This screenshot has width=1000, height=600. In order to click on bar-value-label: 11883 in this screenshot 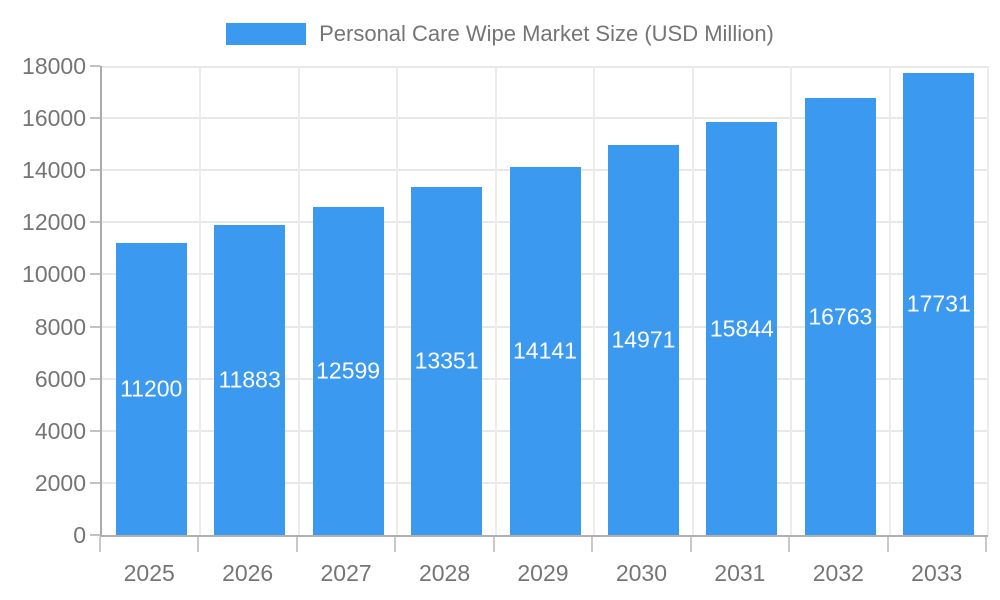, I will do `click(249, 379)`.